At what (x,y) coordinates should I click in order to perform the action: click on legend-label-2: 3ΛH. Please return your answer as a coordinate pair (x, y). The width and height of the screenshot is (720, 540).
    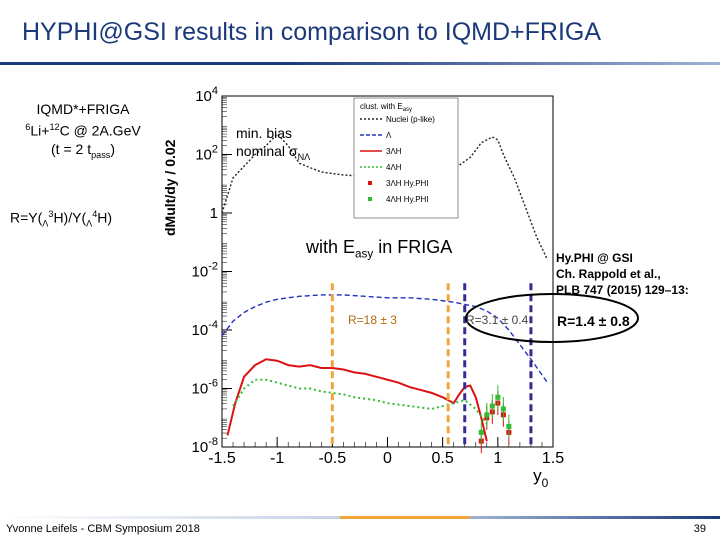
    Looking at the image, I should click on (394, 151).